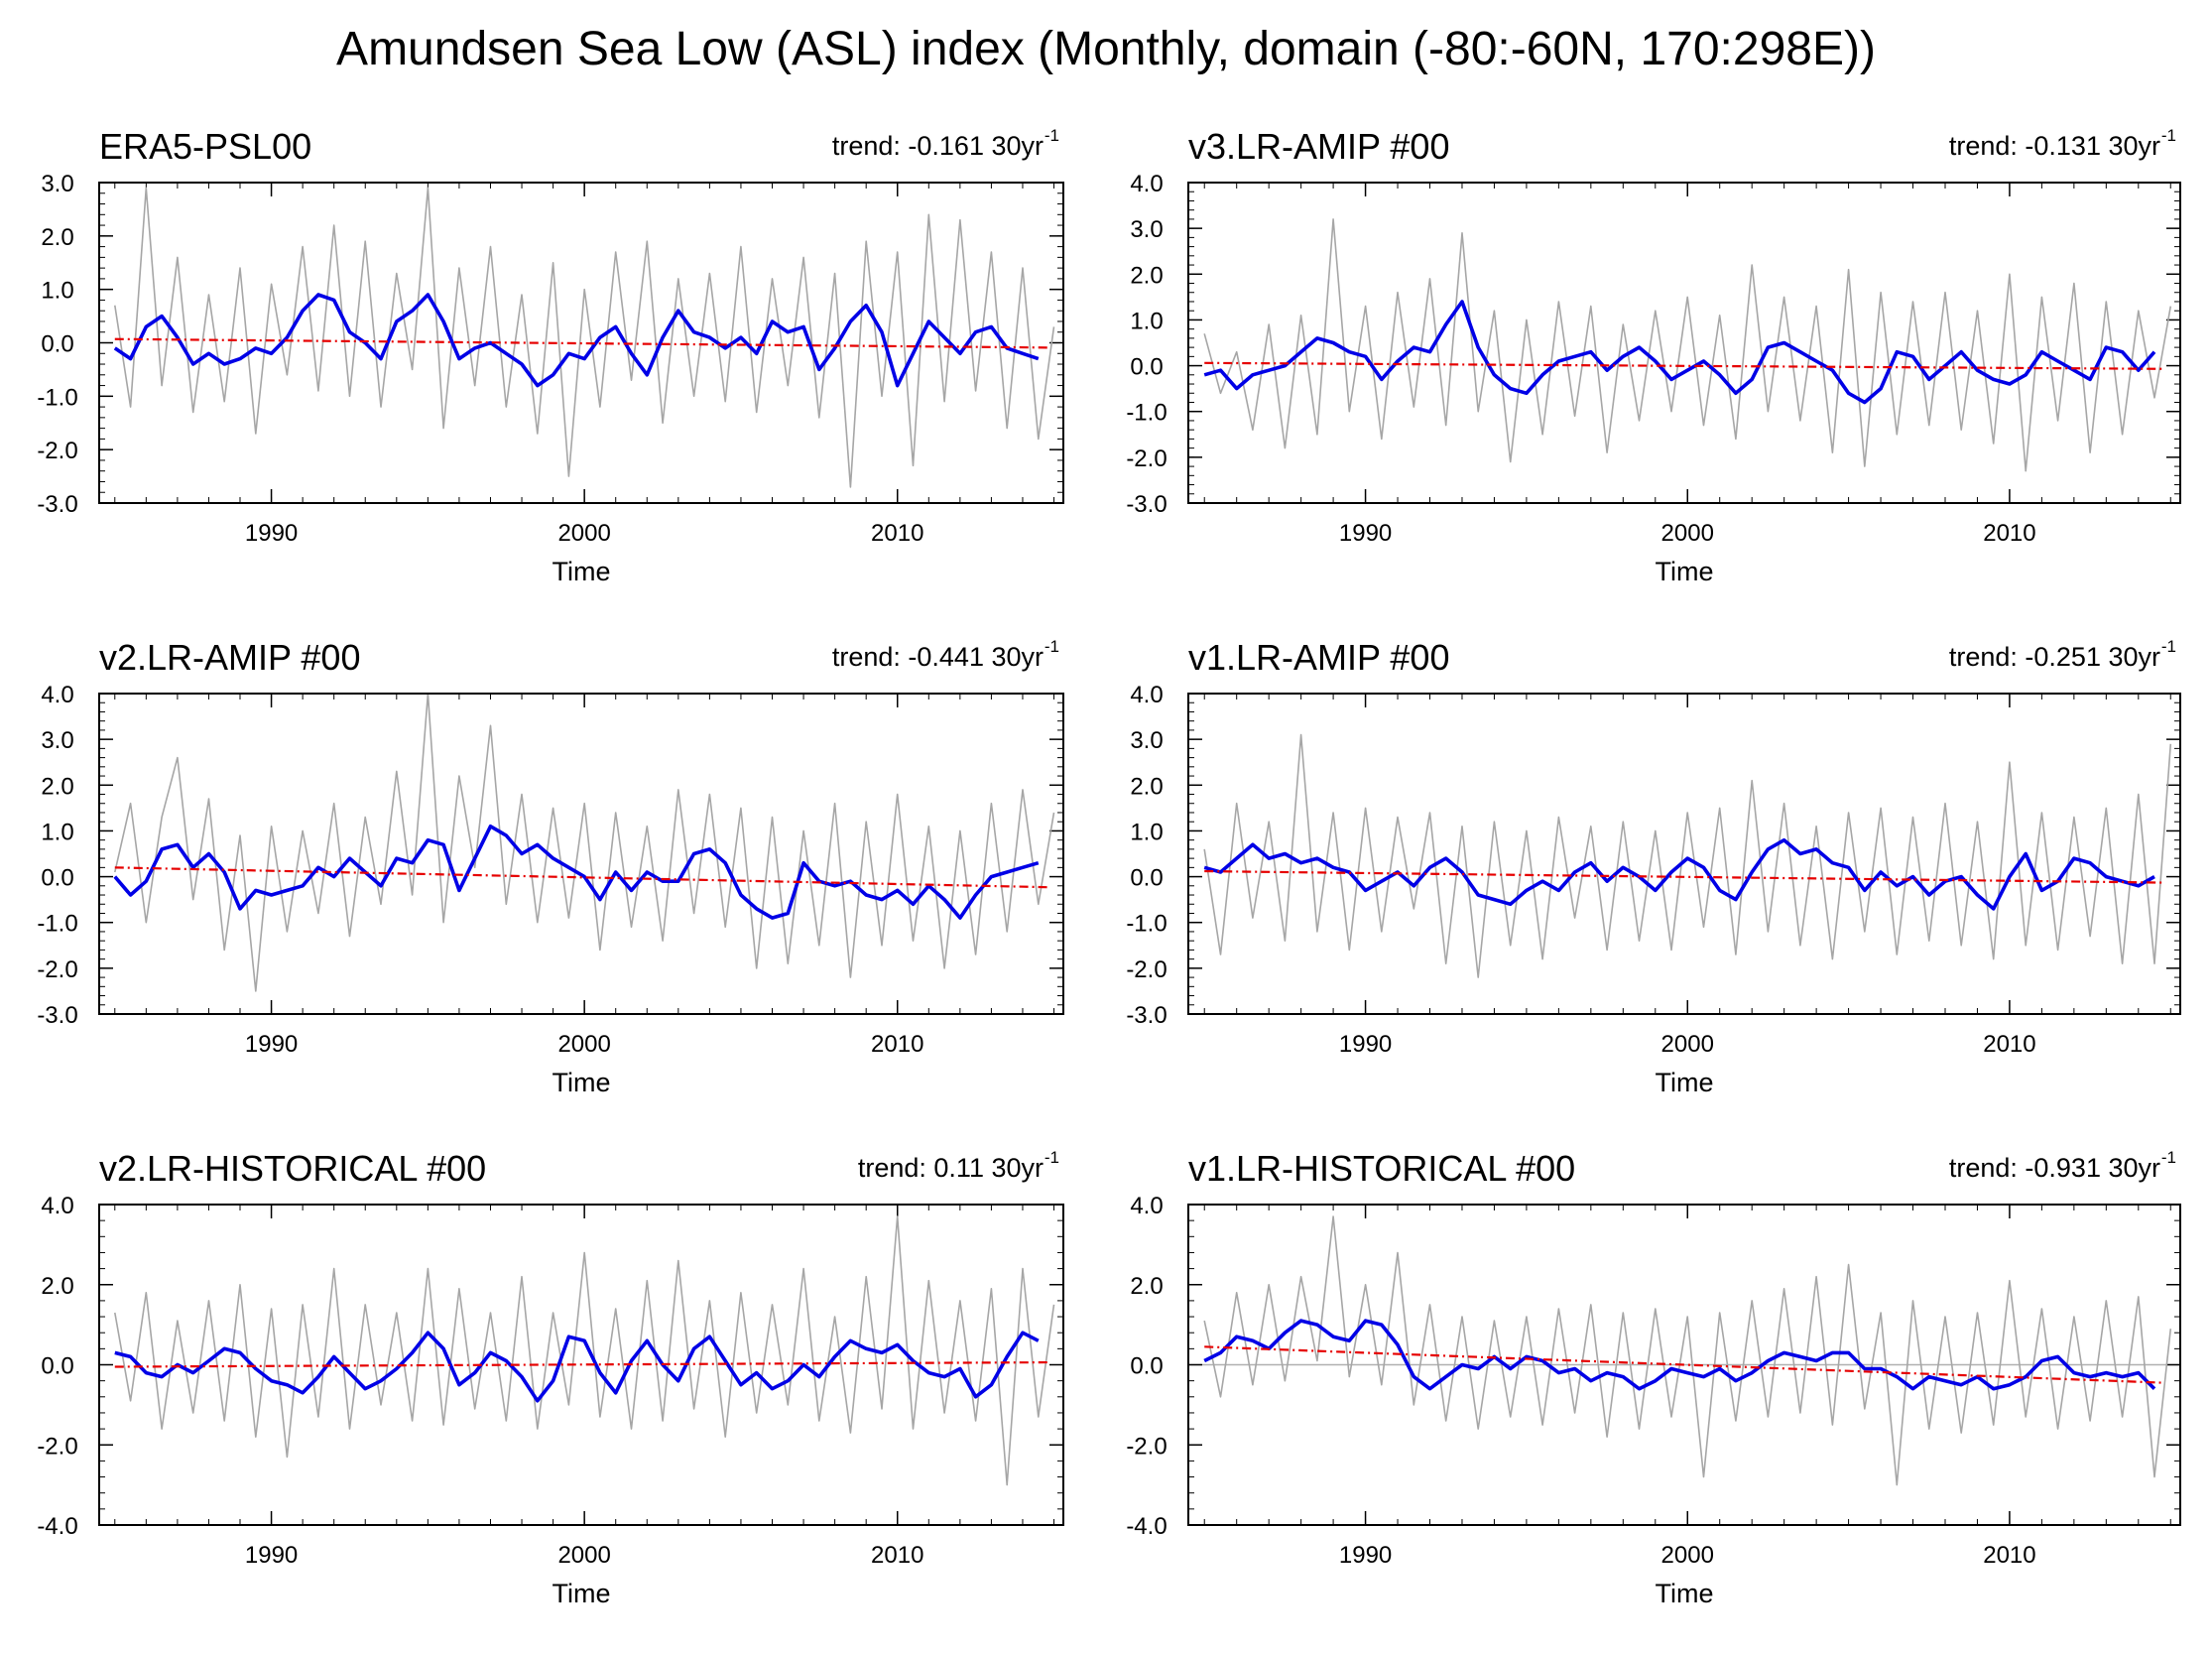 The width and height of the screenshot is (2212, 1654). What do you see at coordinates (293, 1168) in the screenshot?
I see `panel-title: v2.LR-HISTORICAL #00` at bounding box center [293, 1168].